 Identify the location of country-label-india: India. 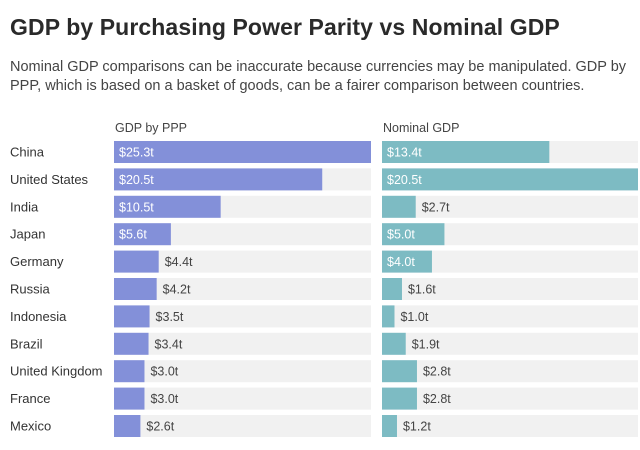
(24, 206).